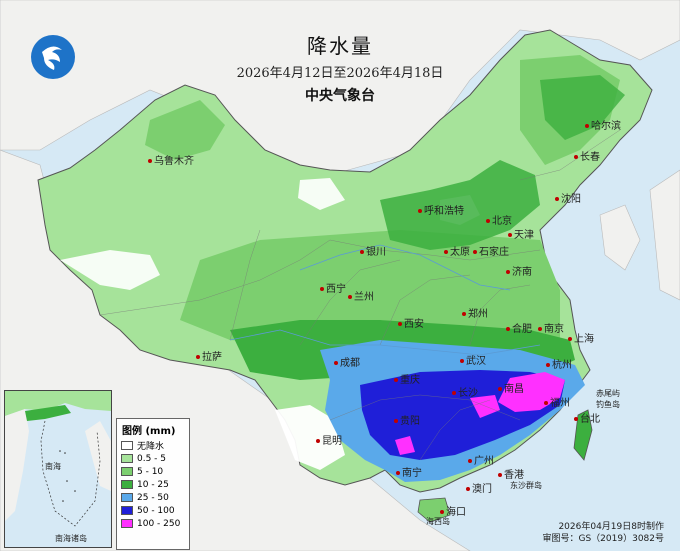 The image size is (680, 551). What do you see at coordinates (460, 252) in the screenshot?
I see `city-name: 太原` at bounding box center [460, 252].